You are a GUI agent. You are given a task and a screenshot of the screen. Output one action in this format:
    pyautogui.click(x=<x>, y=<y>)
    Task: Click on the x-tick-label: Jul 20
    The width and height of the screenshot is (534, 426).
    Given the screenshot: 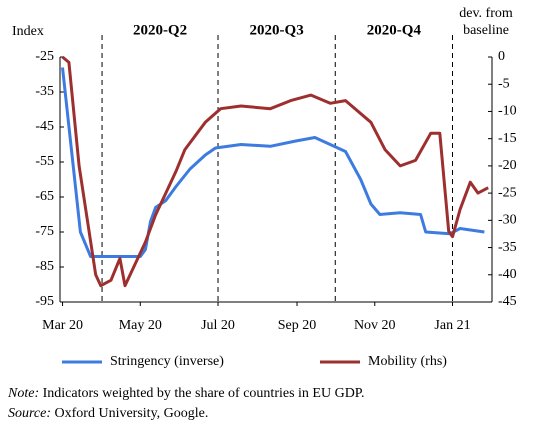 What is the action you would take?
    pyautogui.click(x=218, y=325)
    